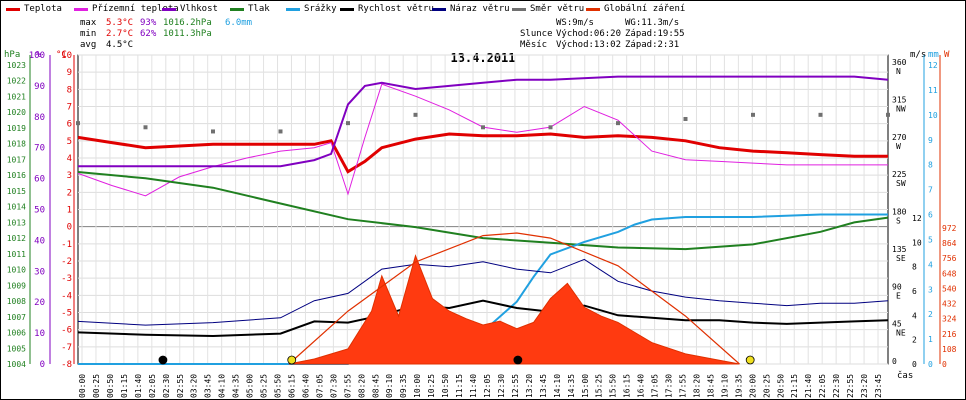  I want to click on stat-max-temp: 5.3°C, so click(120, 23).